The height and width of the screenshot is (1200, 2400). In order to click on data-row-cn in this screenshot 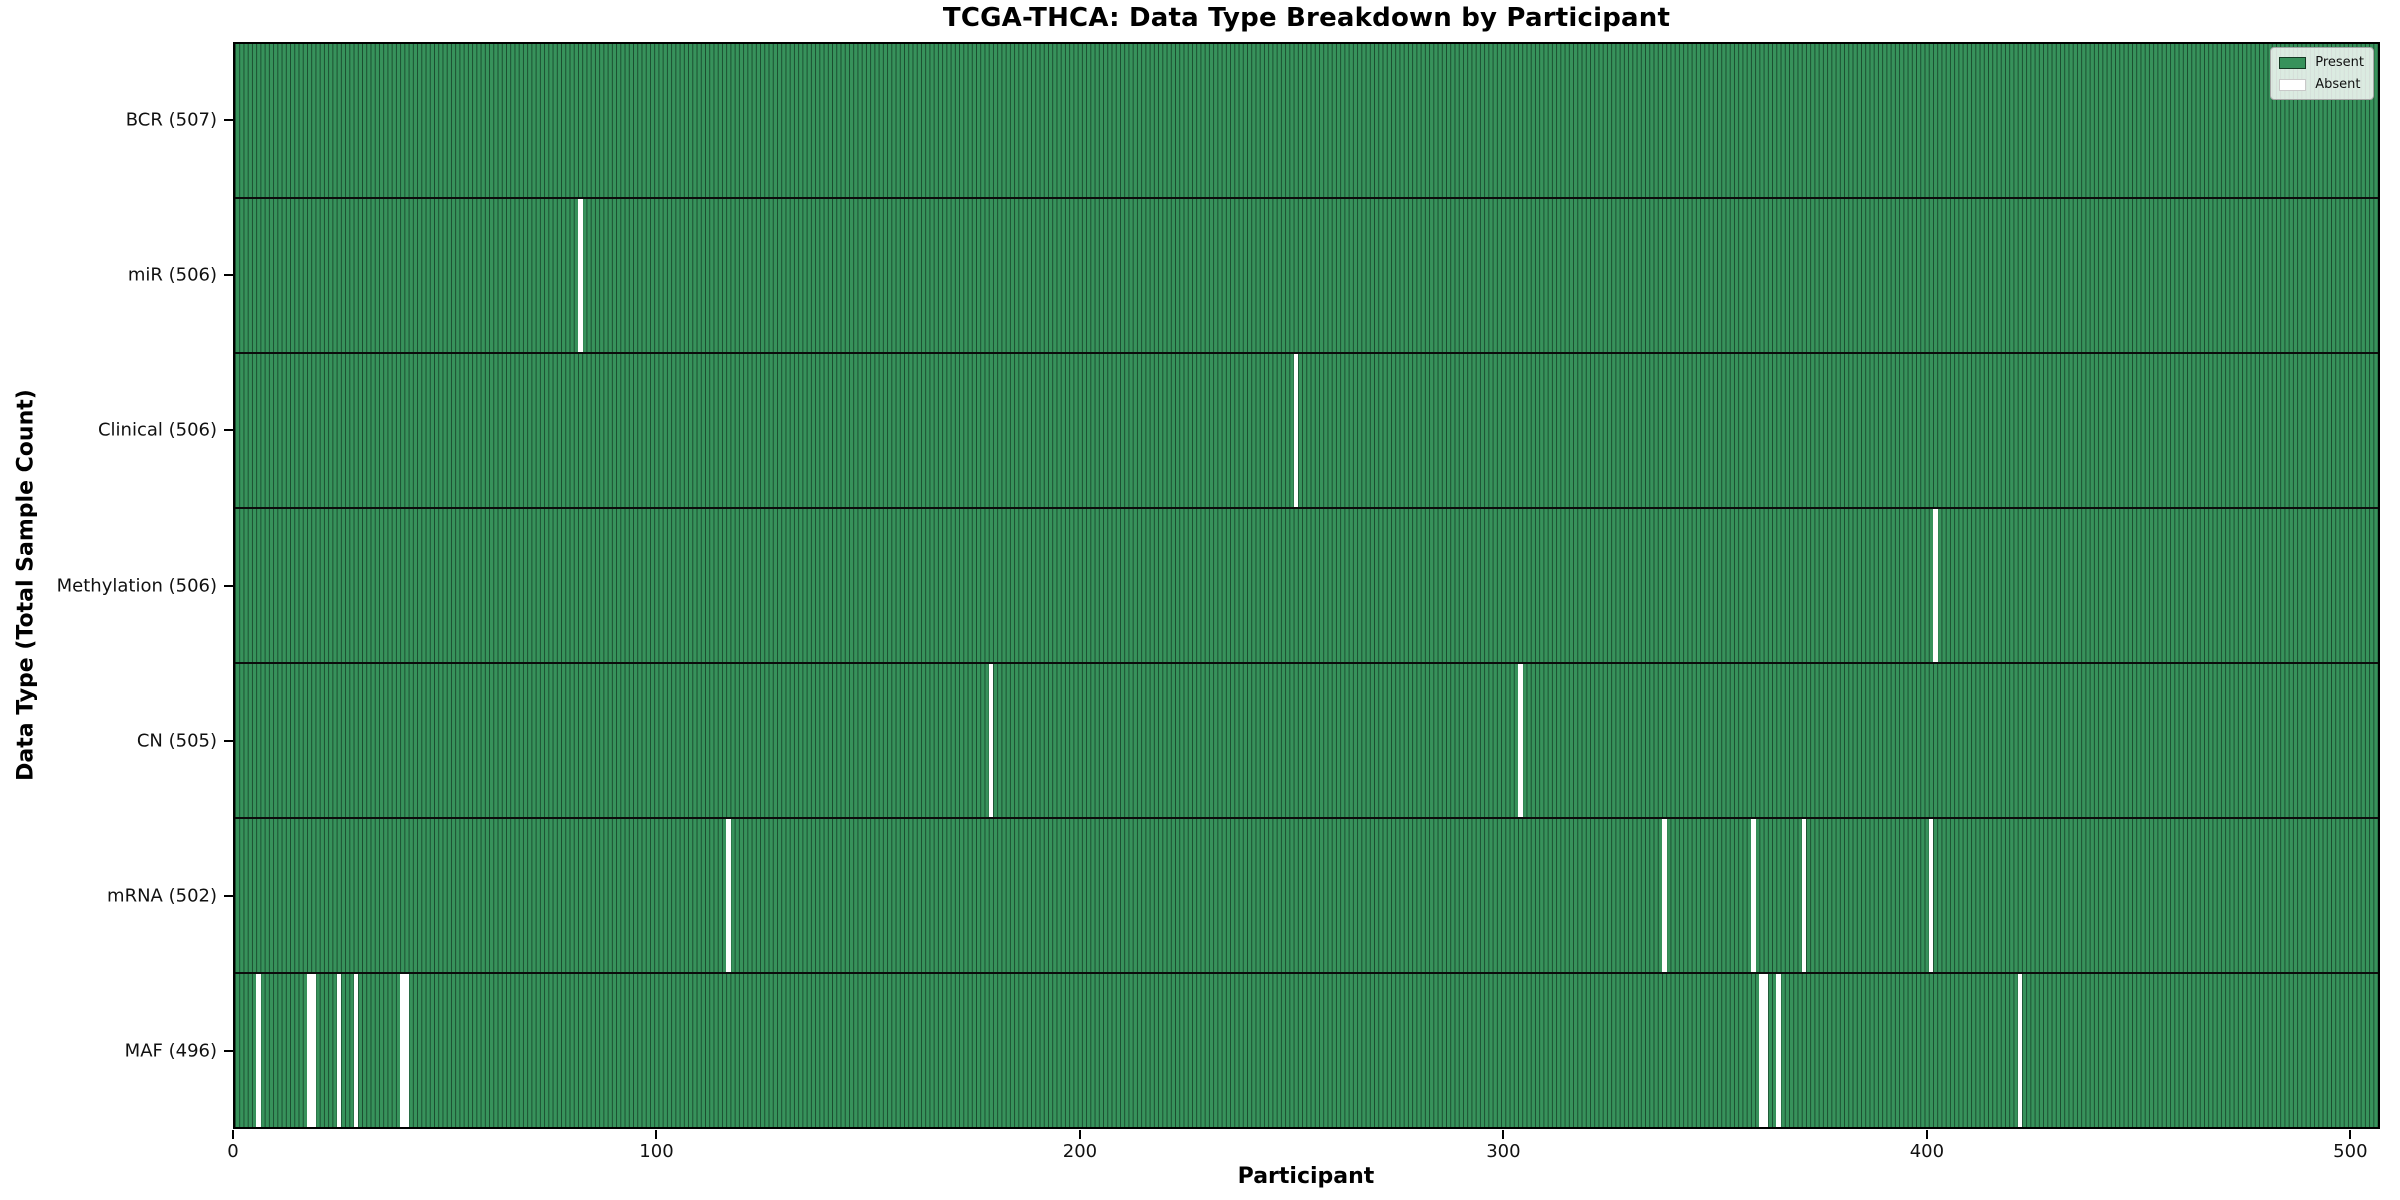, I will do `click(1306, 739)`.